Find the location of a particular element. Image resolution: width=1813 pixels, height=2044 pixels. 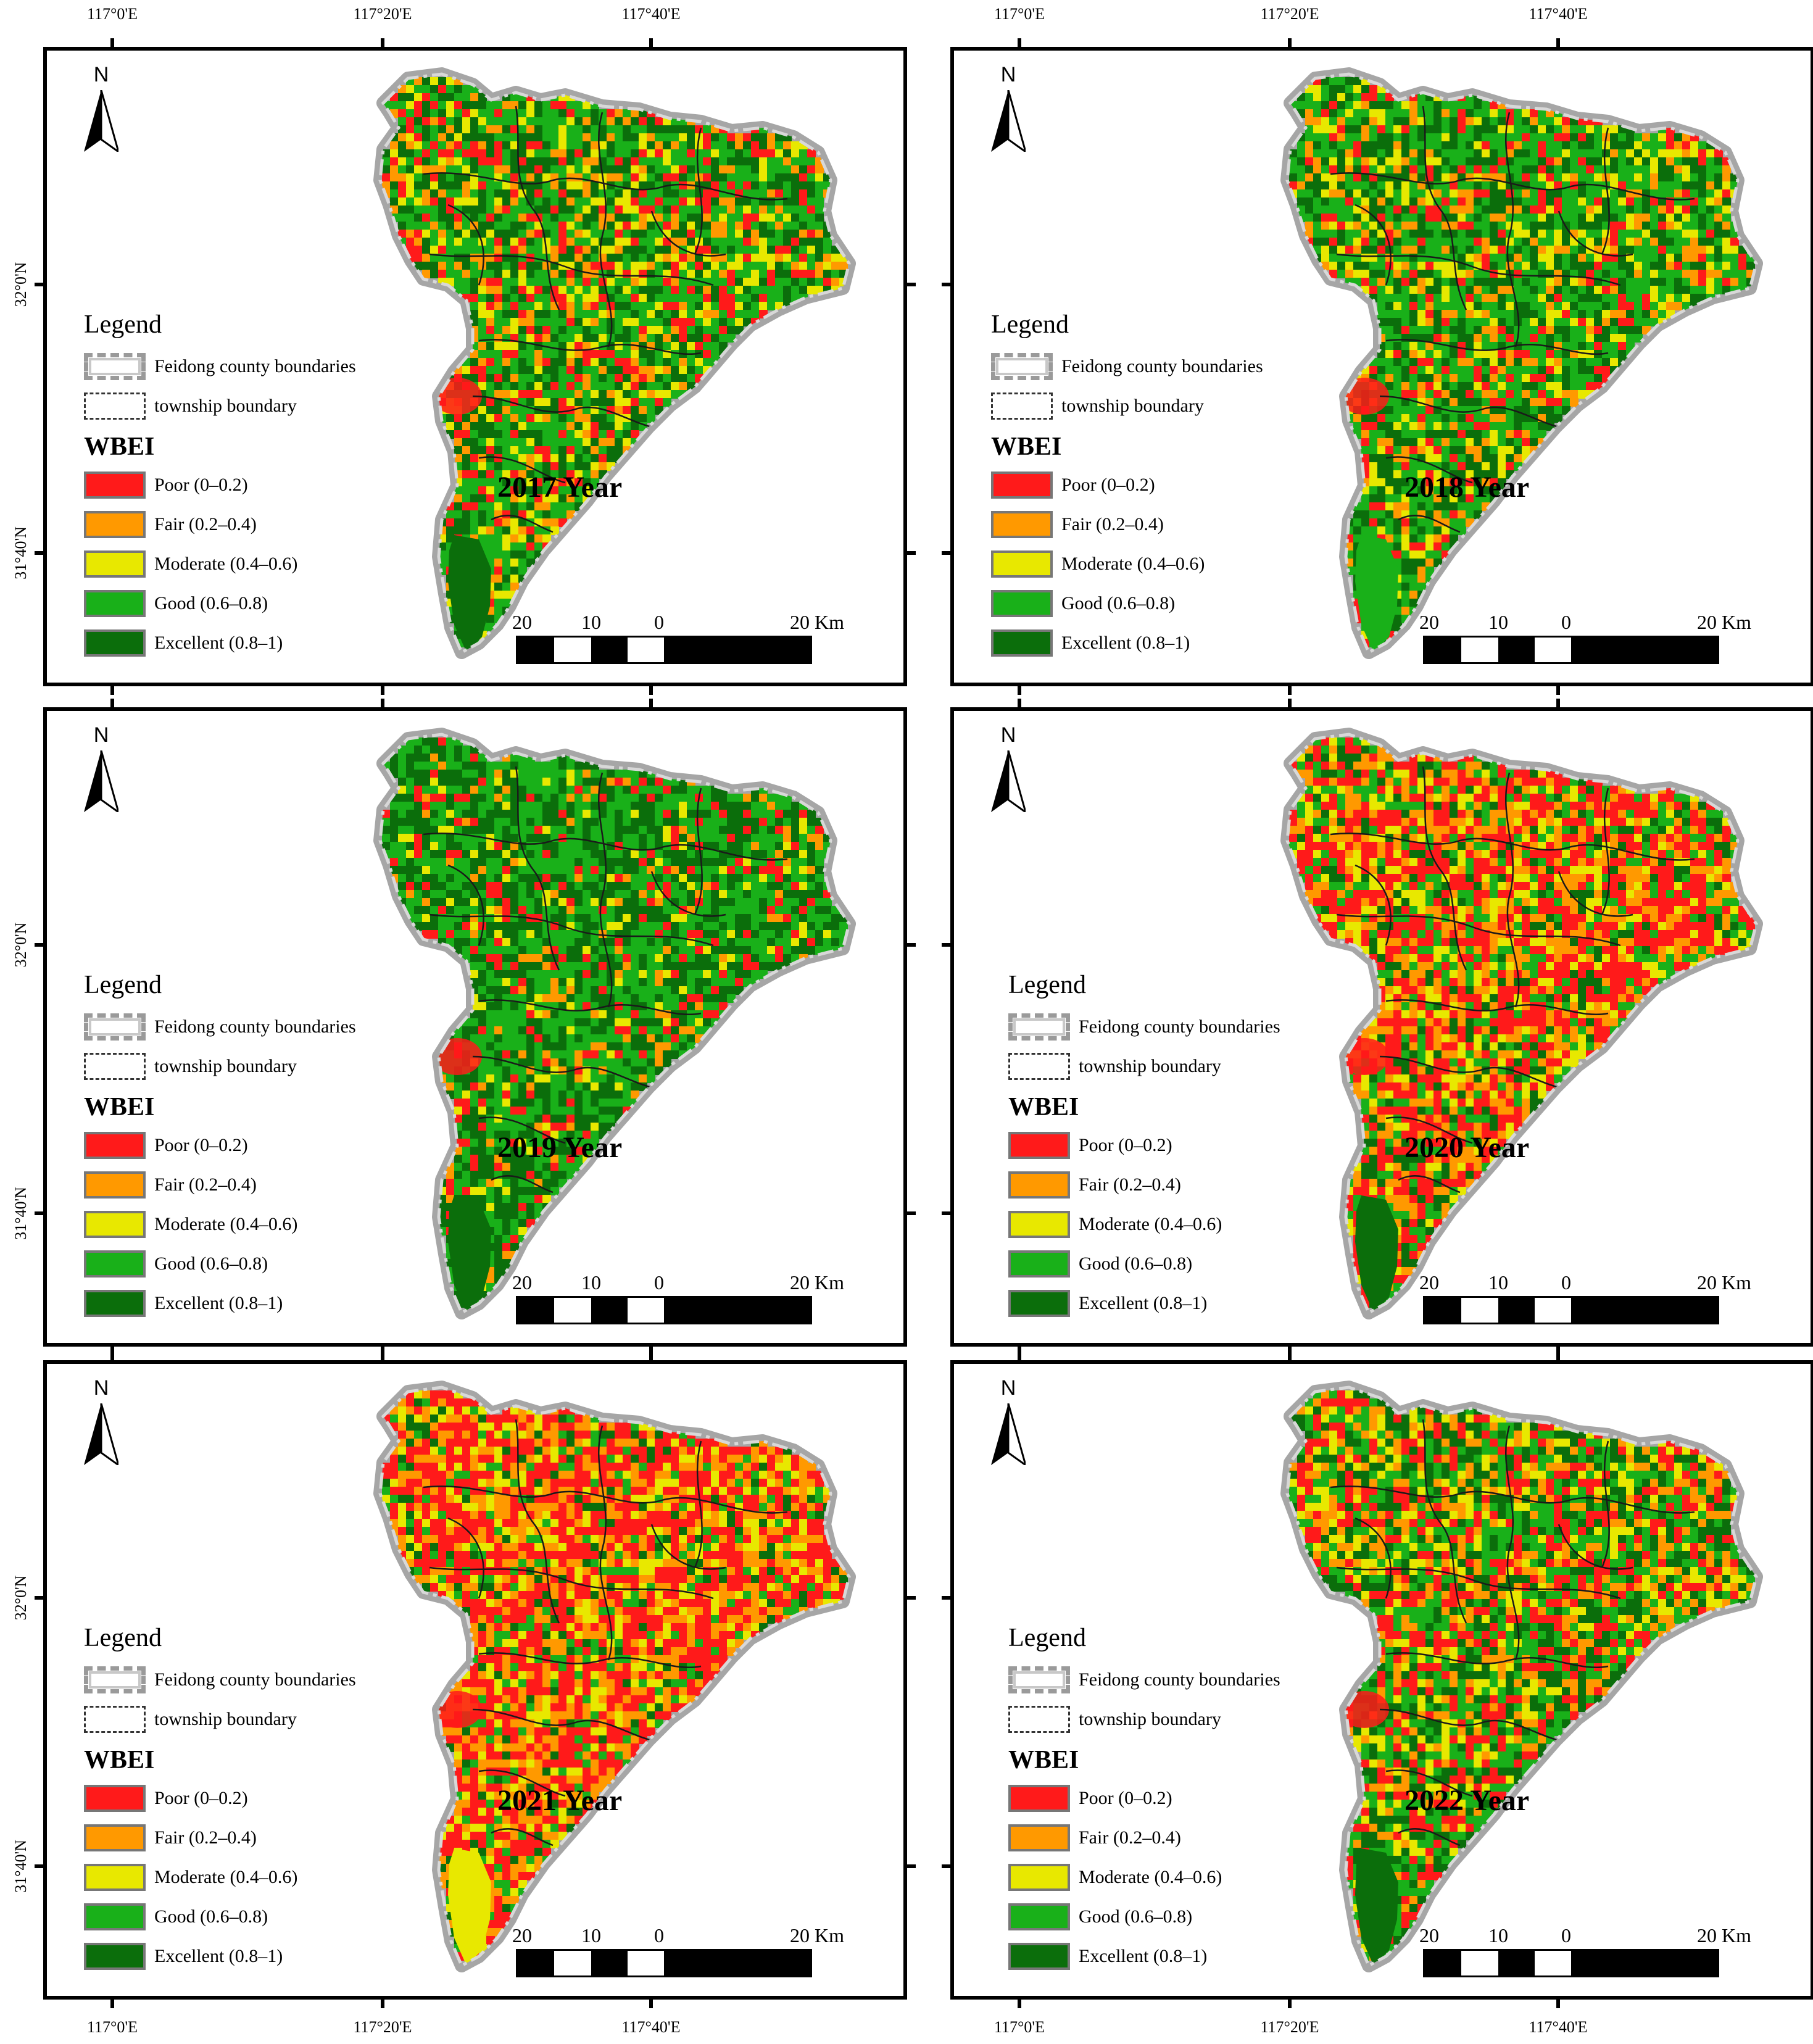

legend-item-wbei-class: Good (0.6–0.8) is located at coordinates (1144, 1264).